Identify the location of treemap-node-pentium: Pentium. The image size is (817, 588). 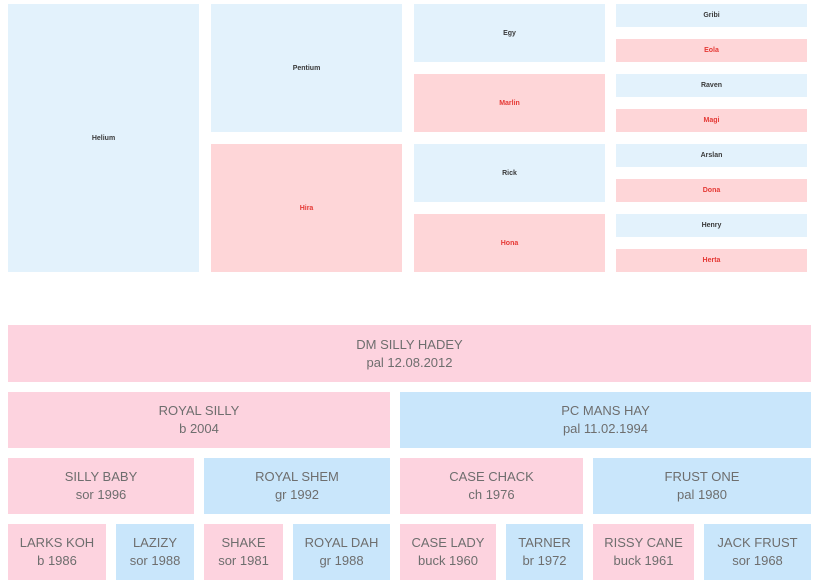
(306, 68).